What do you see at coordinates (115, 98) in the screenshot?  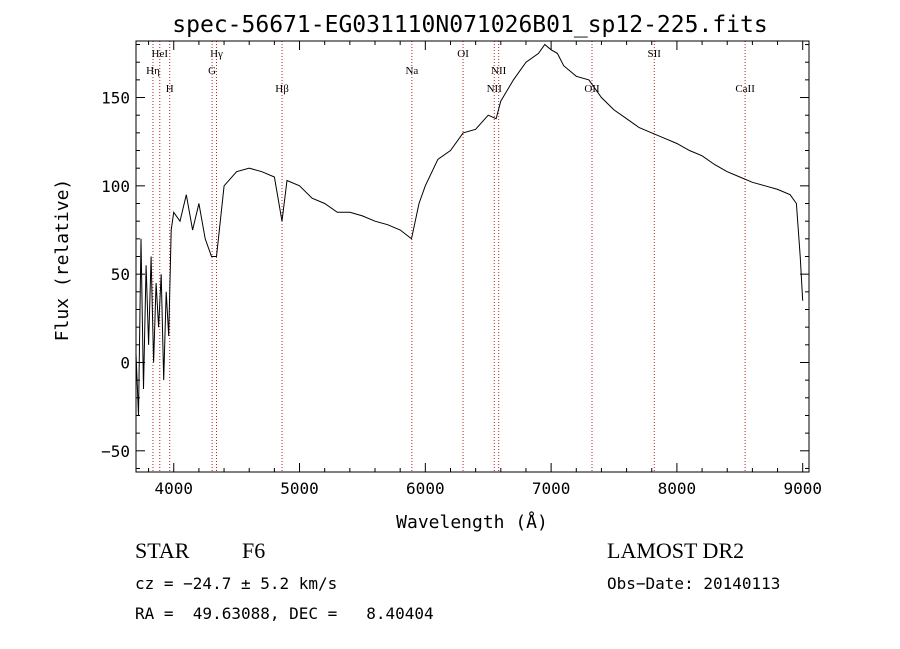 I see `y-tick-label: 150` at bounding box center [115, 98].